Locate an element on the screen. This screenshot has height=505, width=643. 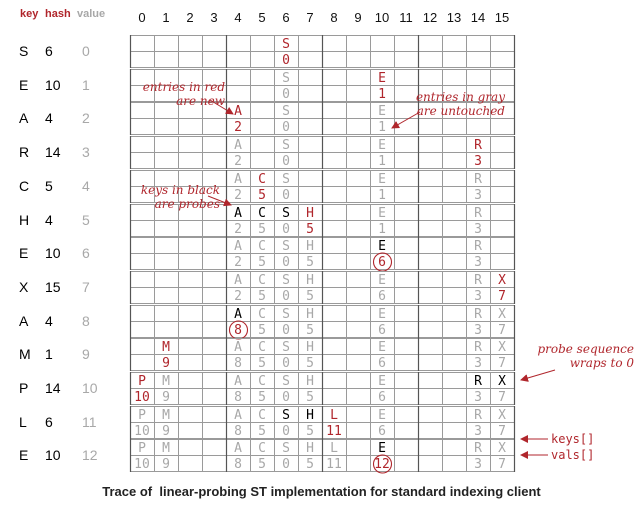
arrow-to-new-entry is located at coordinates (221, 107).